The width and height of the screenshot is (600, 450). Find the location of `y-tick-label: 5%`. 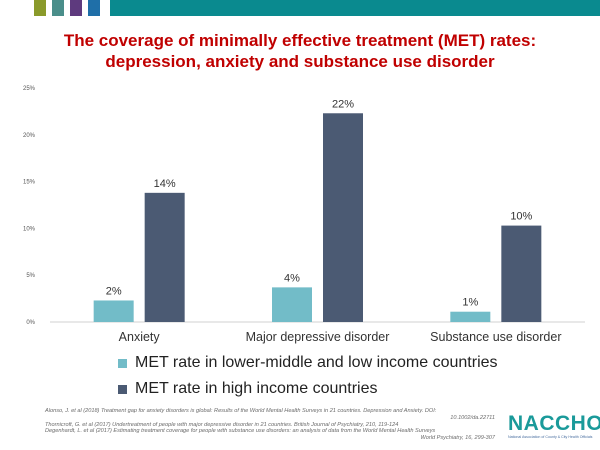

y-tick-label: 5% is located at coordinates (30, 276).